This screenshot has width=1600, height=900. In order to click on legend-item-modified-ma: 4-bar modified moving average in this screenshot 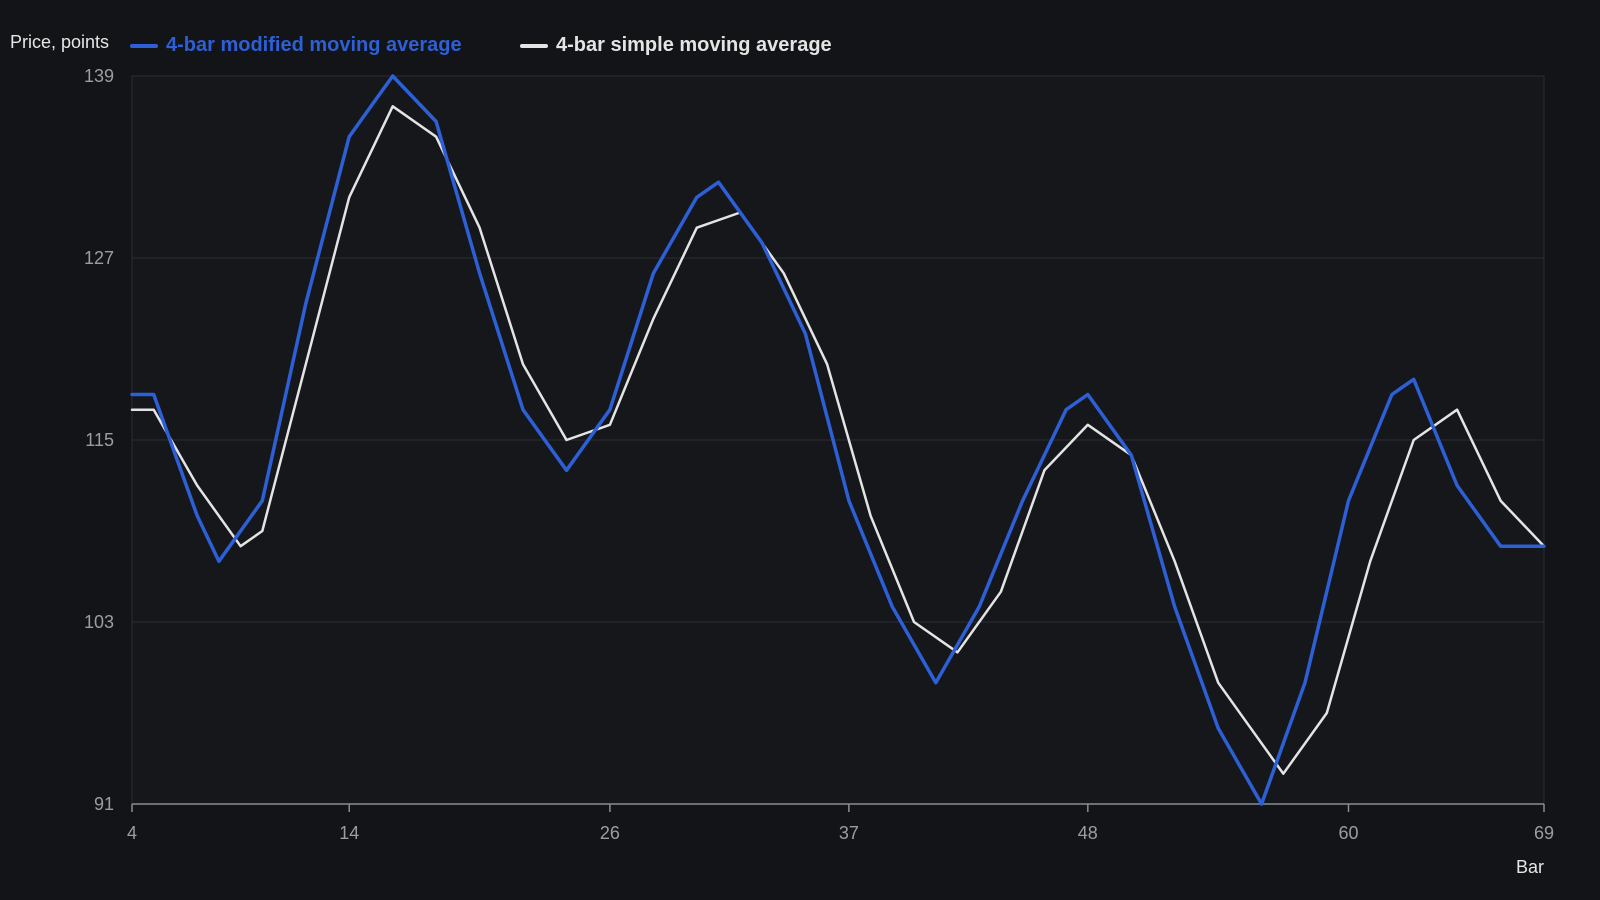, I will do `click(296, 45)`.